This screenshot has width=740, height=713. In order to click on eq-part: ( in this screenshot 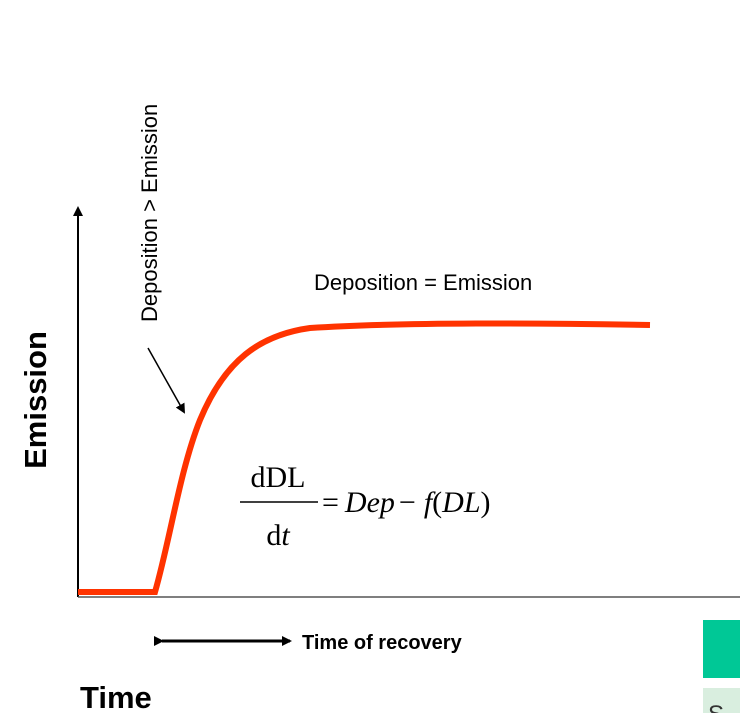, I will do `click(437, 502)`.